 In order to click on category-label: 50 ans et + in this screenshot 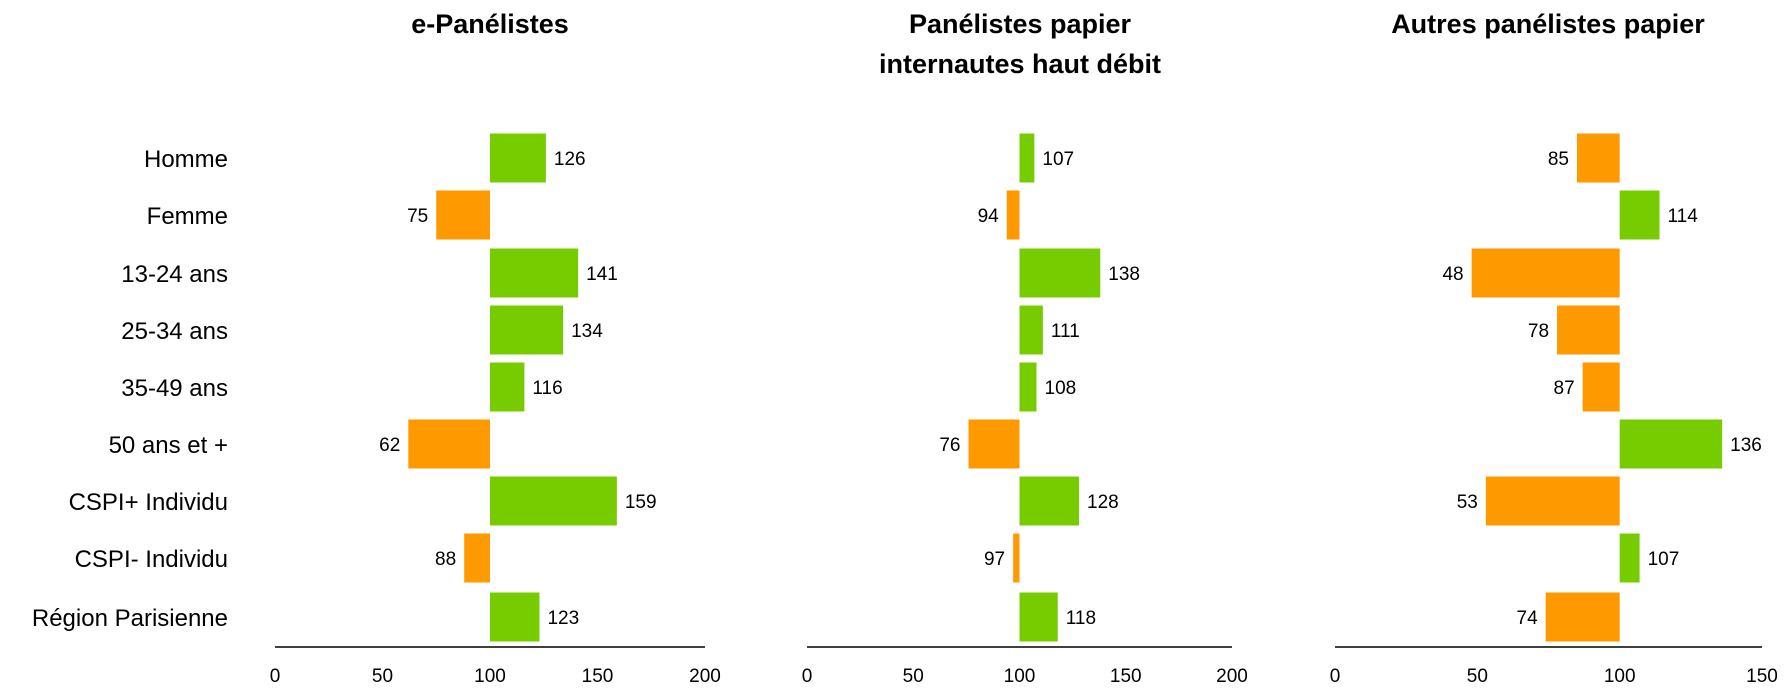, I will do `click(168, 445)`.